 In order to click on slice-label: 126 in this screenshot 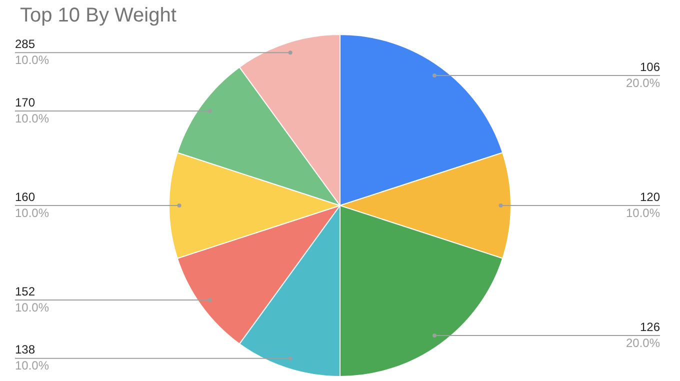, I will do `click(650, 327)`.